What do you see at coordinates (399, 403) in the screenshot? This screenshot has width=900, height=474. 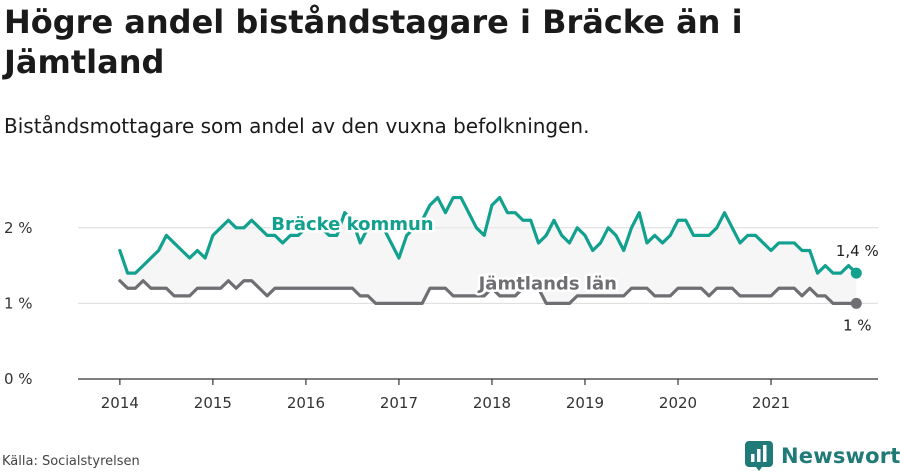 I see `x-tick-label: 2017` at bounding box center [399, 403].